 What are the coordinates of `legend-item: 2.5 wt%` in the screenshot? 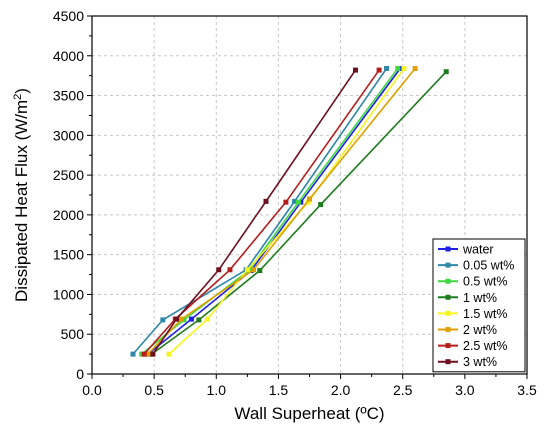 It's located at (472, 346).